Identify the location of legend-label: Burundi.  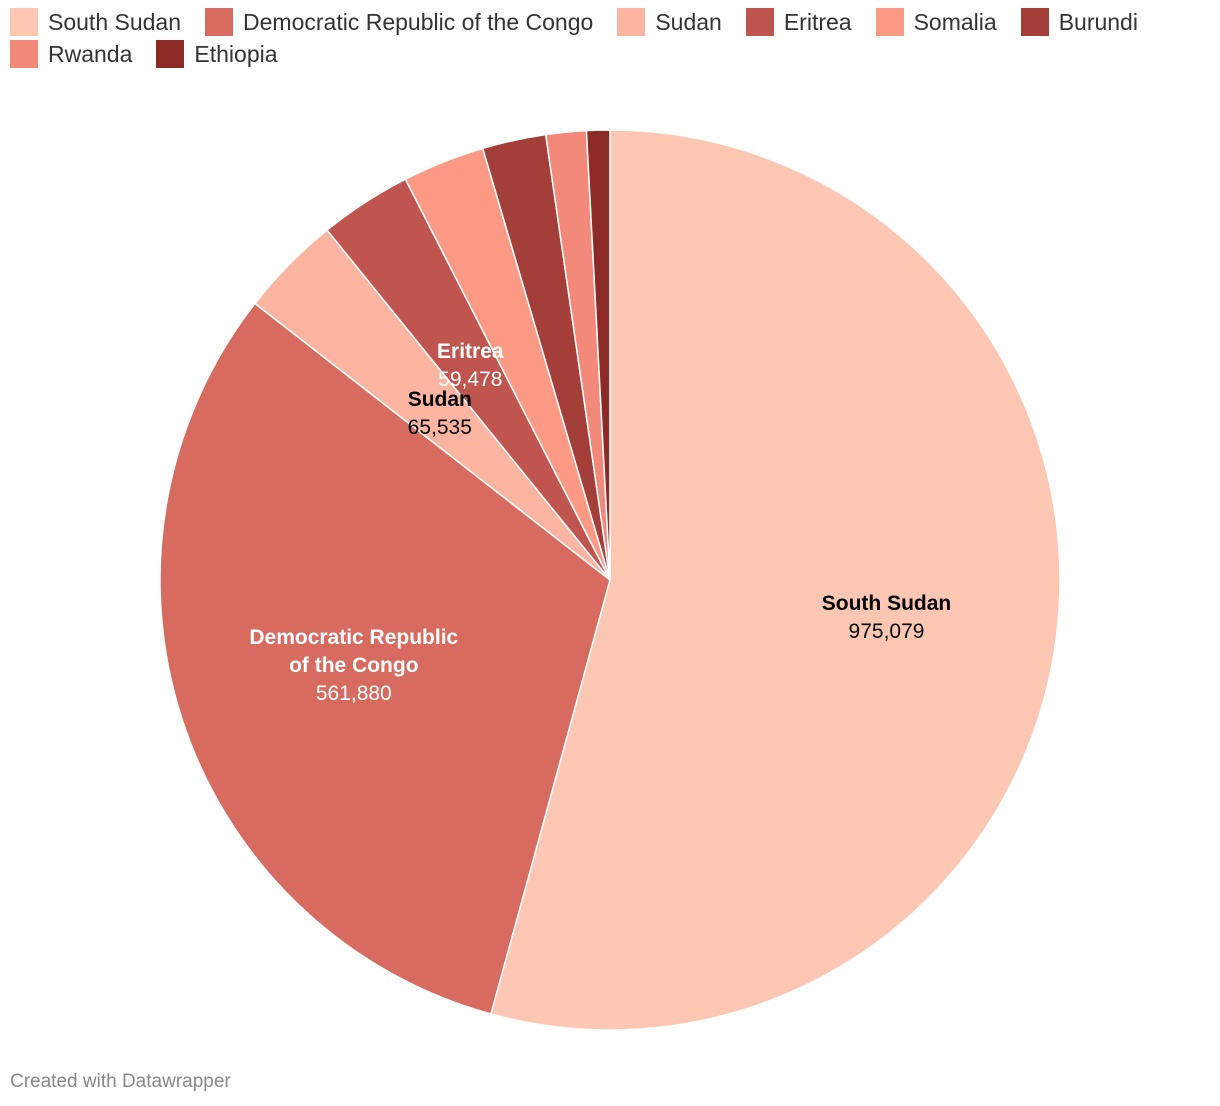
(1098, 21).